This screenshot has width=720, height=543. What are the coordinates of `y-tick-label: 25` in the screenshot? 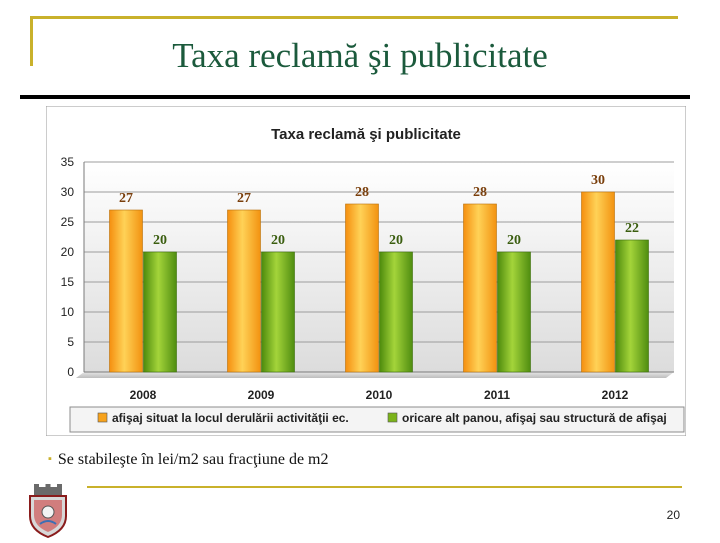 It's located at (68, 222).